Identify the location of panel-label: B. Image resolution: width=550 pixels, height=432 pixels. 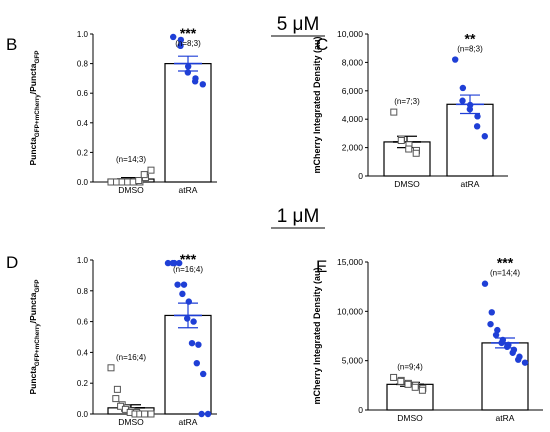
(11, 44).